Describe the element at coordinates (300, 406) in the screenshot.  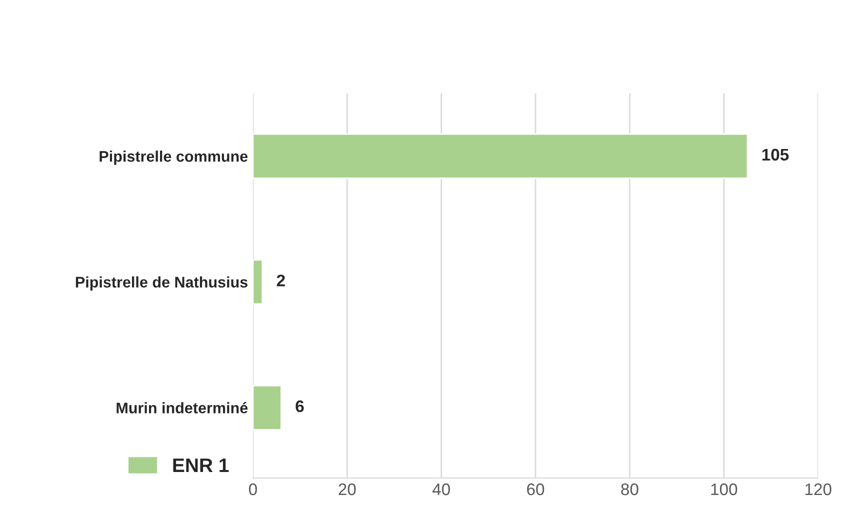
I see `data-label: 6` at that location.